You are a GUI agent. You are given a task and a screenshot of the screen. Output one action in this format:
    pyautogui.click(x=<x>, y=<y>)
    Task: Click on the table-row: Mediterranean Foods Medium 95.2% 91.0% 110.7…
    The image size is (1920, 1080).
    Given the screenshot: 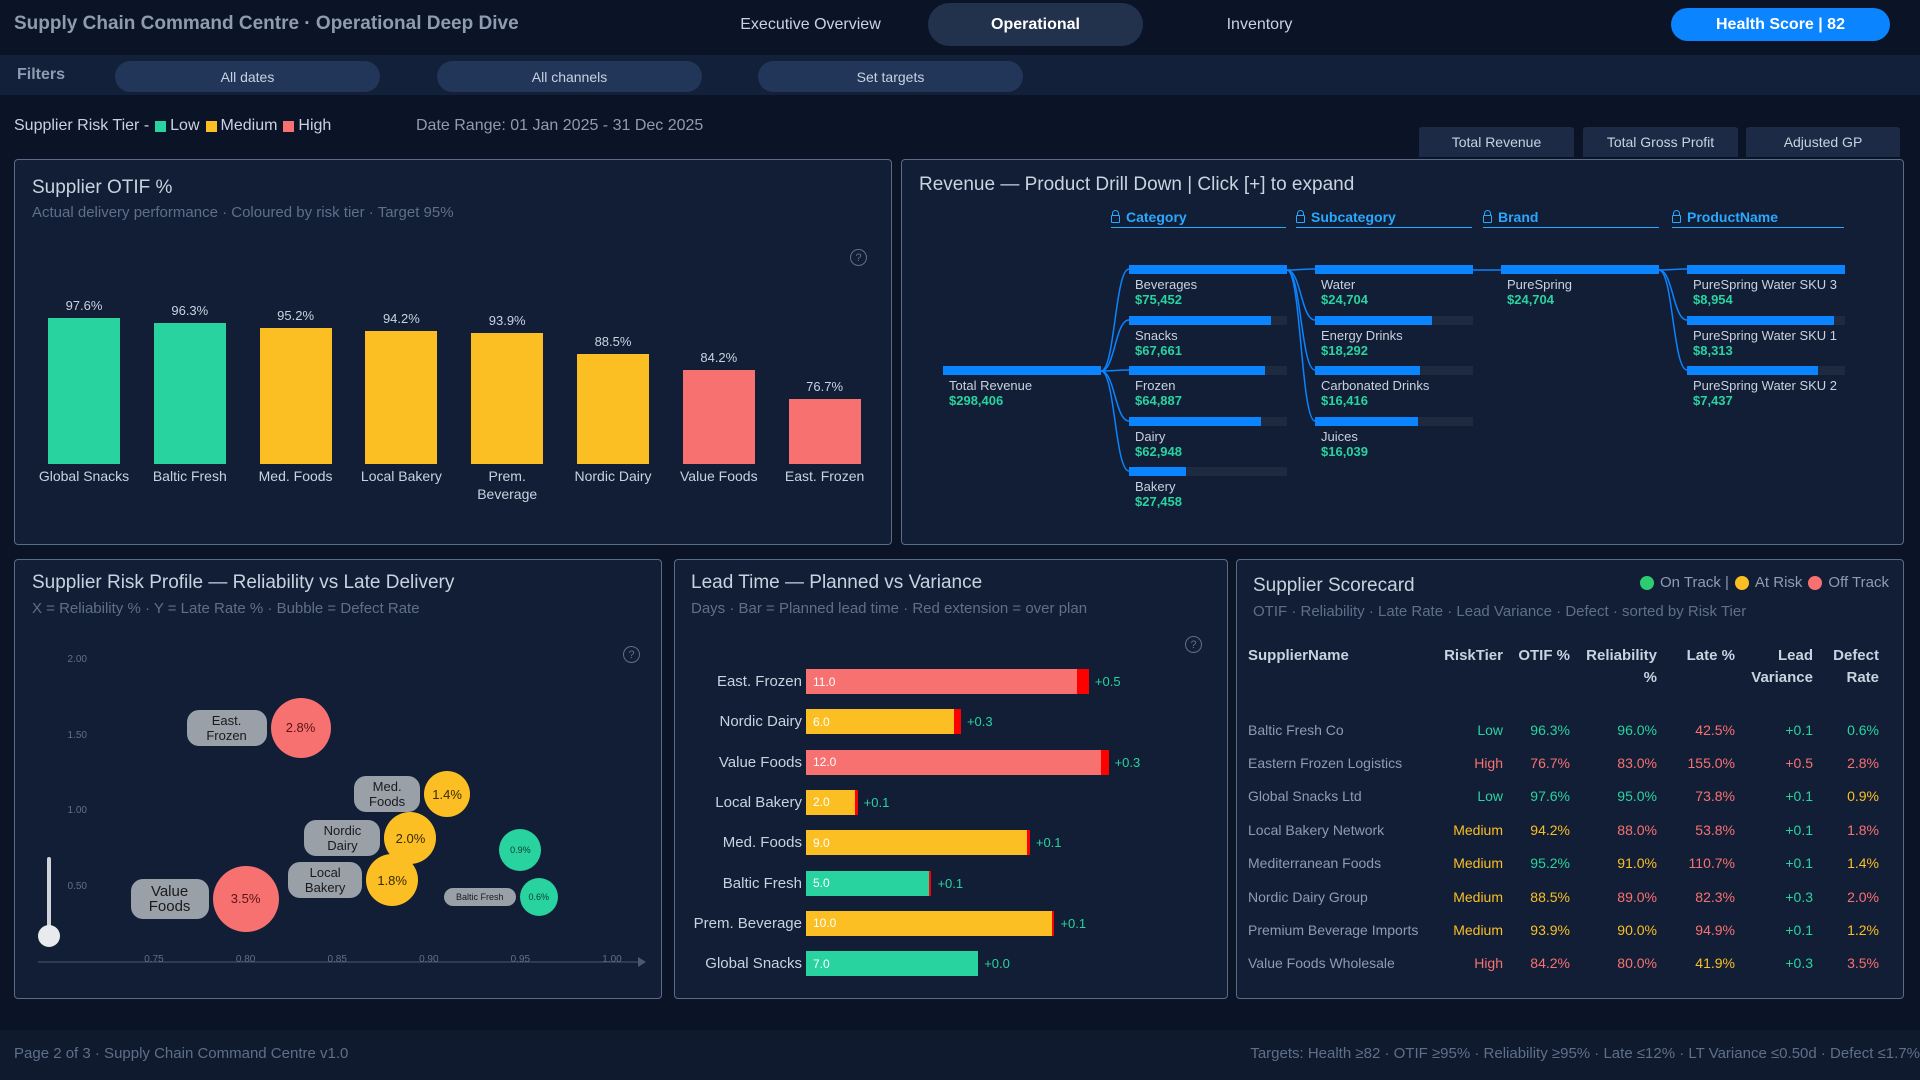 What is the action you would take?
    pyautogui.click(x=1563, y=863)
    